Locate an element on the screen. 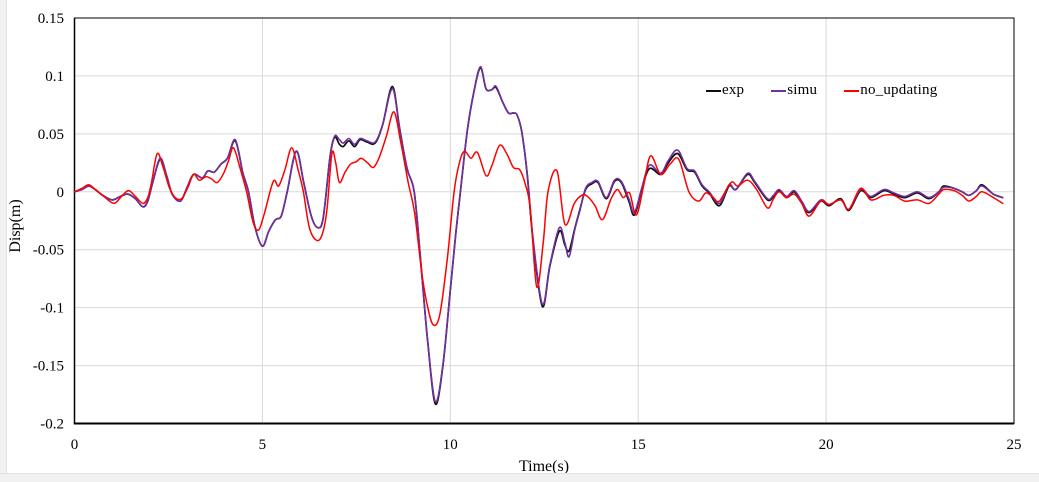  x-axis-title: Time(s) is located at coordinates (544, 466).